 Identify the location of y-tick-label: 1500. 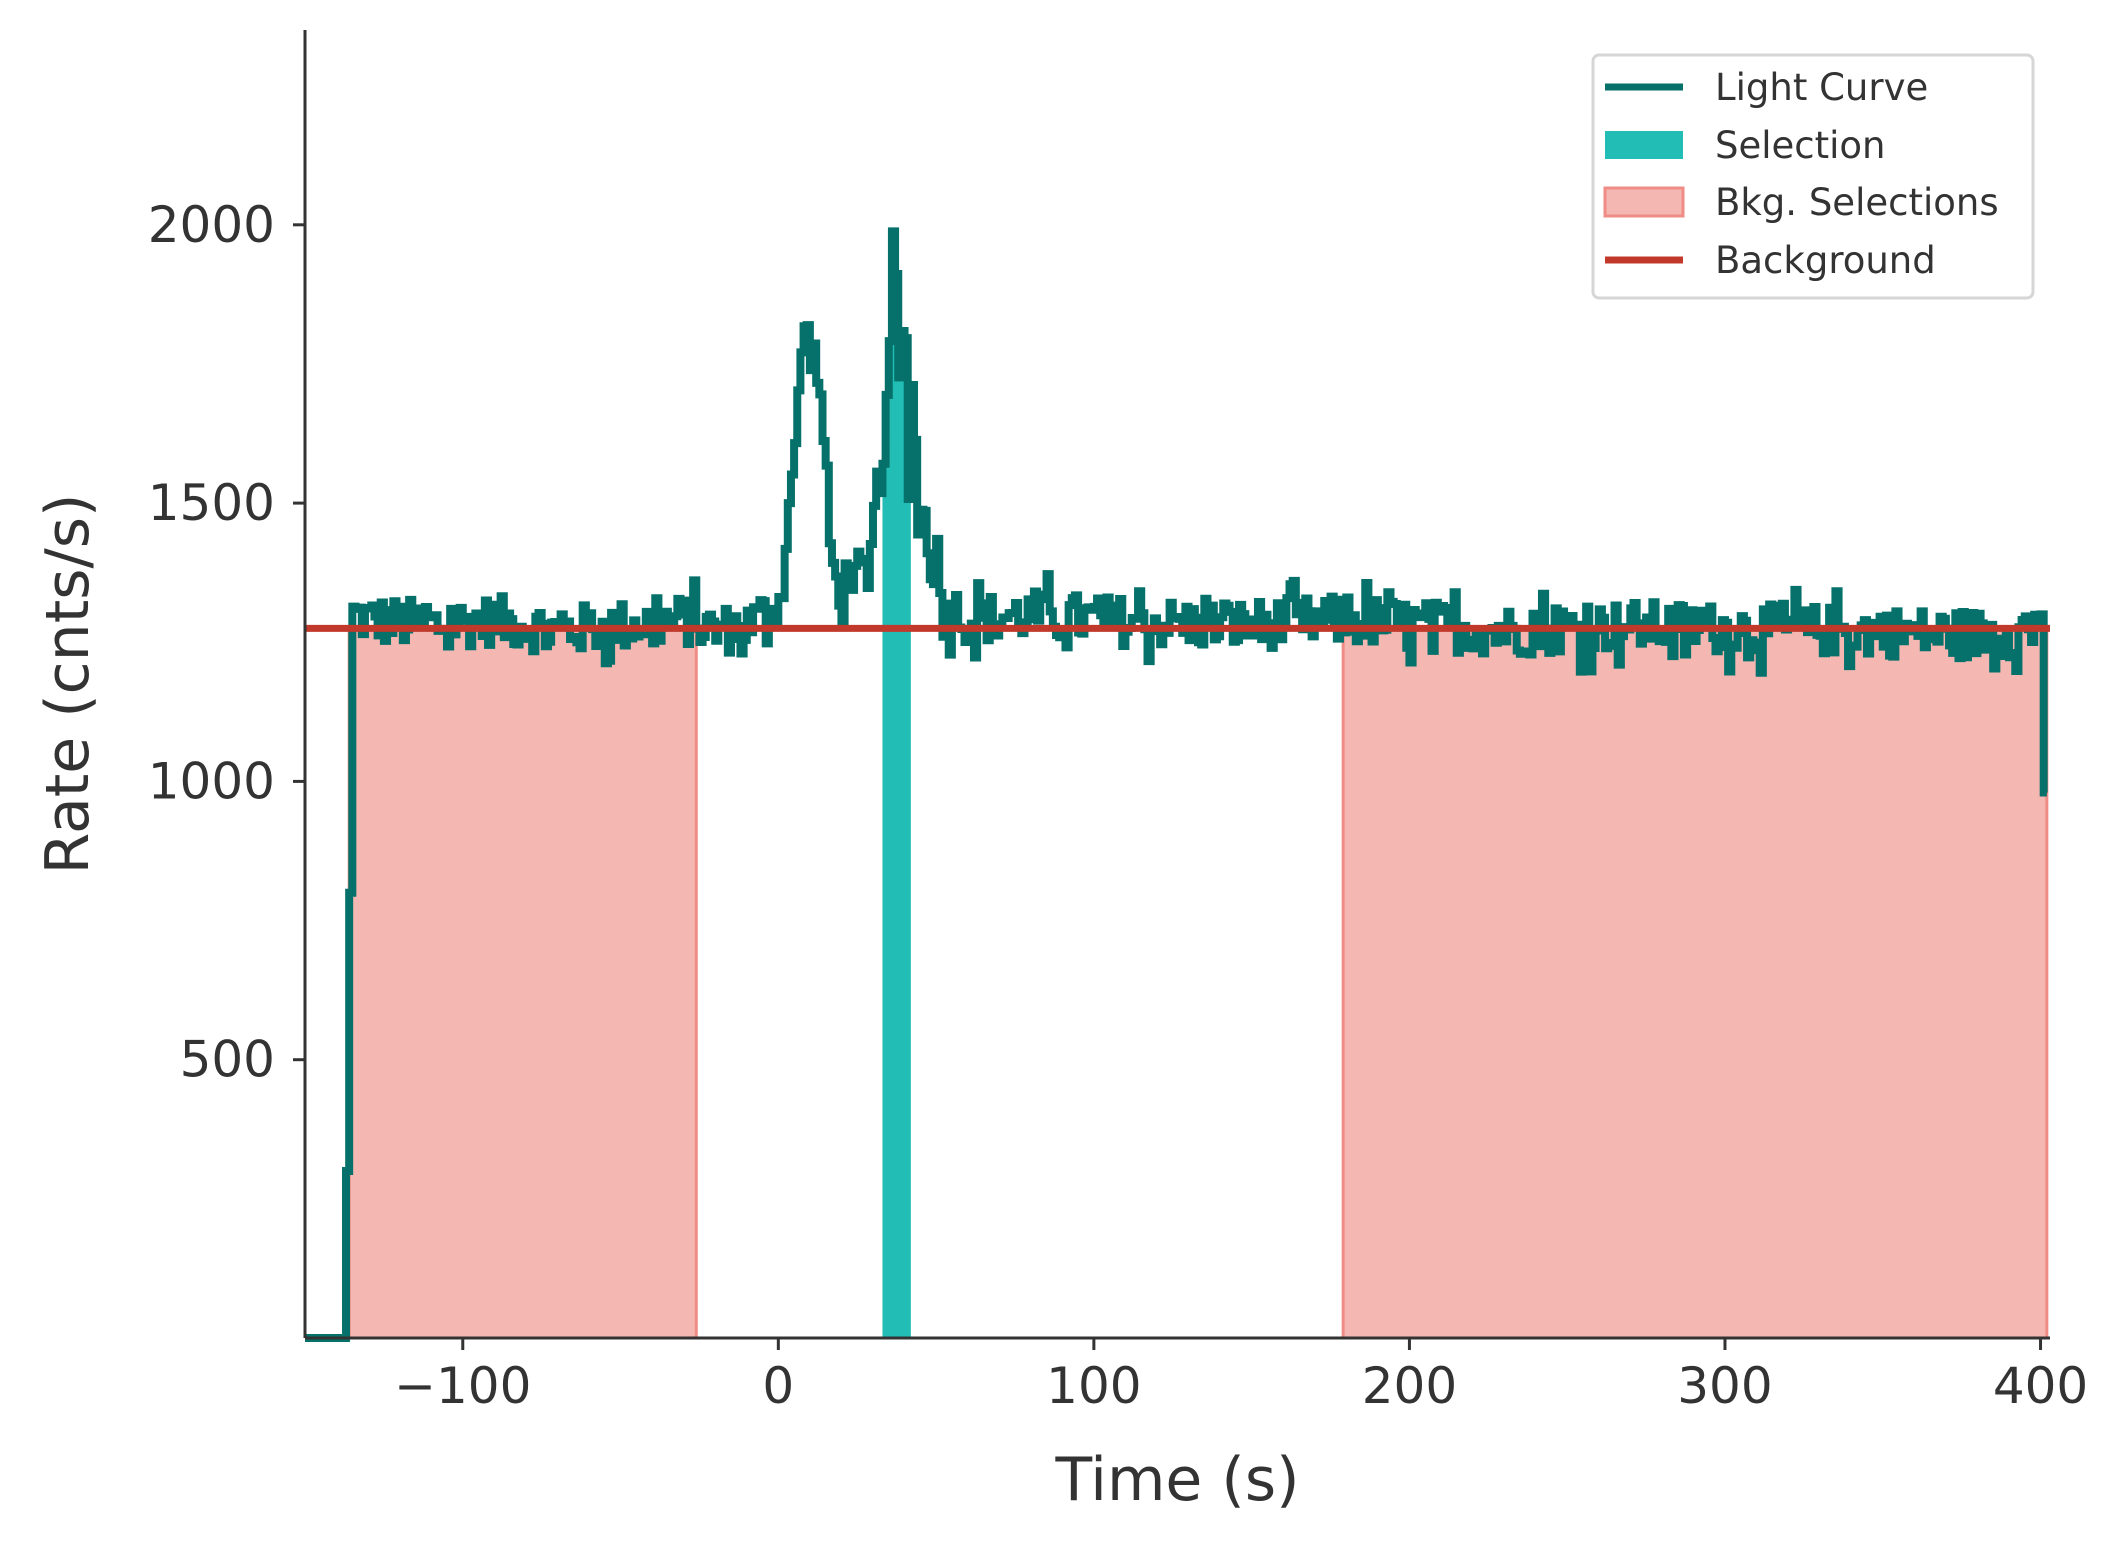
(211, 503).